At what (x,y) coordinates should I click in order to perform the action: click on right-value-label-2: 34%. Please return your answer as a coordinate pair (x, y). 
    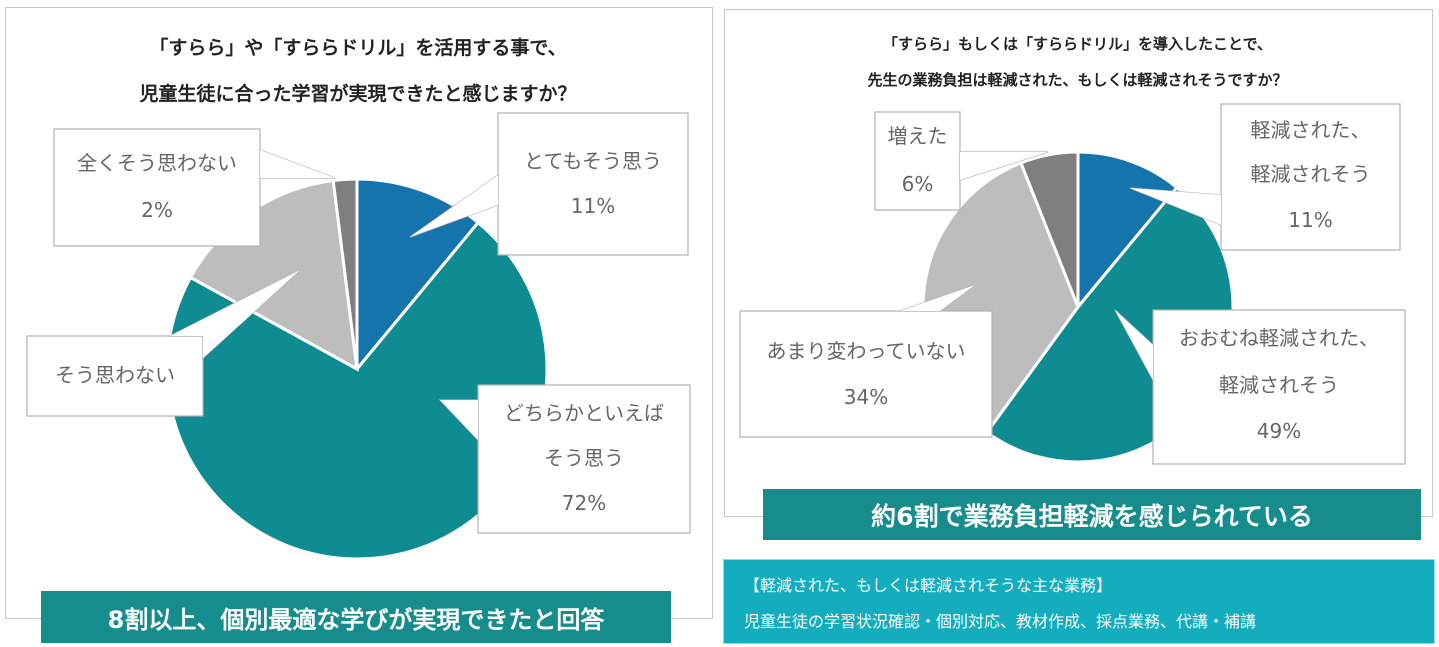
    Looking at the image, I should click on (866, 397).